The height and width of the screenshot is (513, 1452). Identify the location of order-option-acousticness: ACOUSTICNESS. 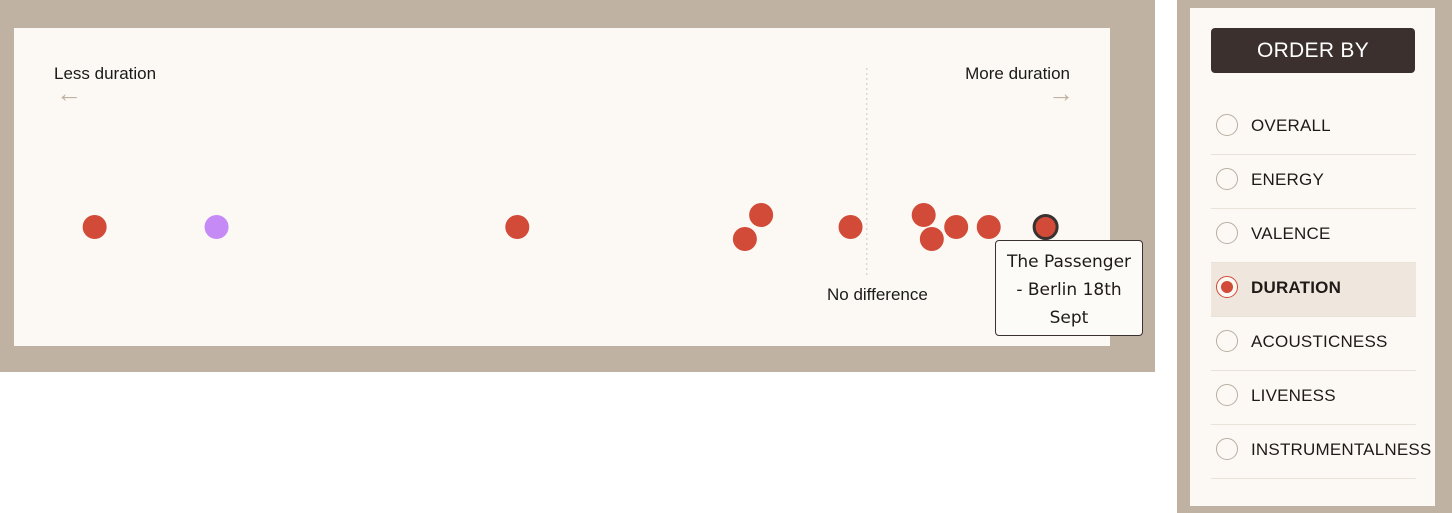
(1313, 344).